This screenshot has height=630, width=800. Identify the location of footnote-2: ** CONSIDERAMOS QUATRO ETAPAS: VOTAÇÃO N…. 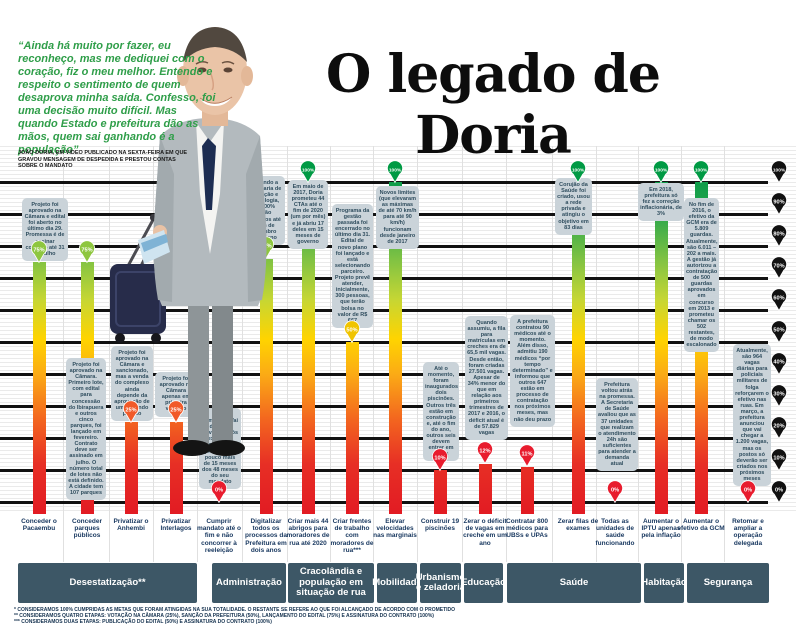
(224, 616).